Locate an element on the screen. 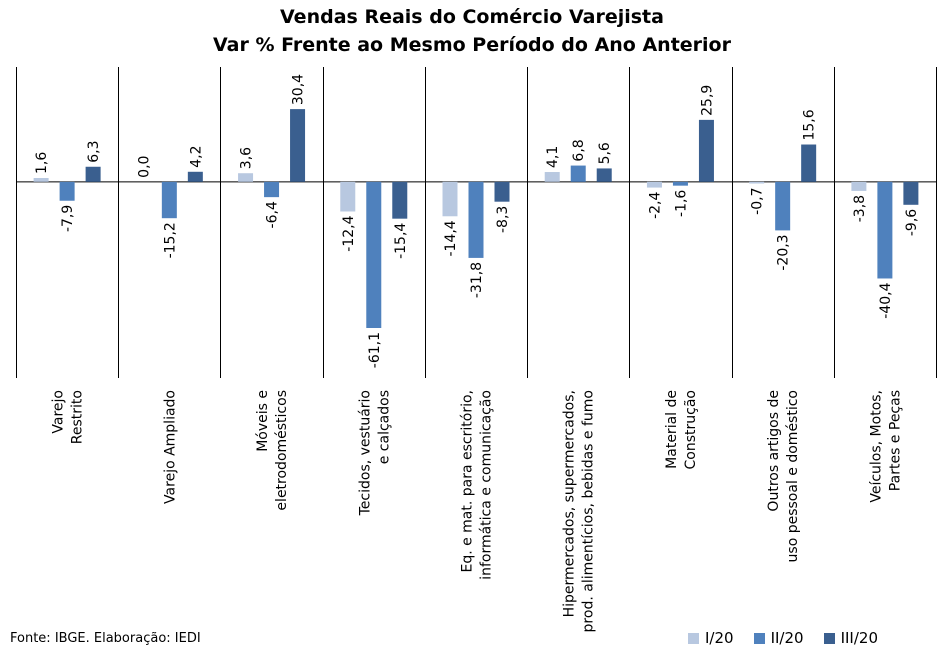  data-label: -6,4 is located at coordinates (273, 214).